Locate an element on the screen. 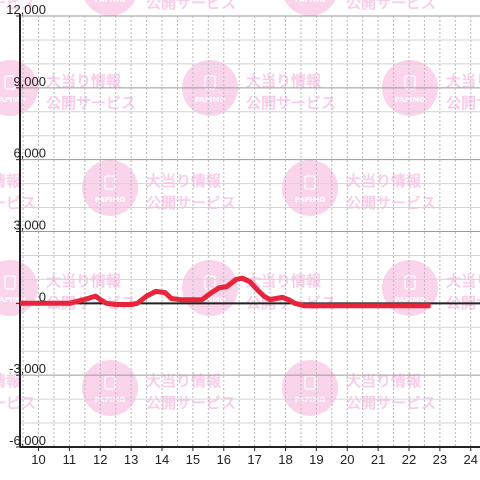  x-tick-label: 16 is located at coordinates (224, 459).